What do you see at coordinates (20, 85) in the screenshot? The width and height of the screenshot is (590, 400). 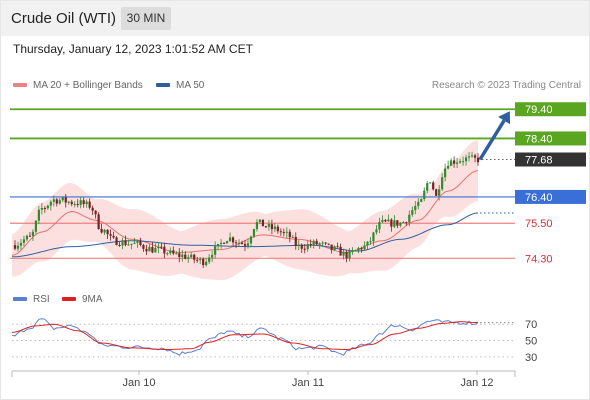 I see `ma20-swatch` at bounding box center [20, 85].